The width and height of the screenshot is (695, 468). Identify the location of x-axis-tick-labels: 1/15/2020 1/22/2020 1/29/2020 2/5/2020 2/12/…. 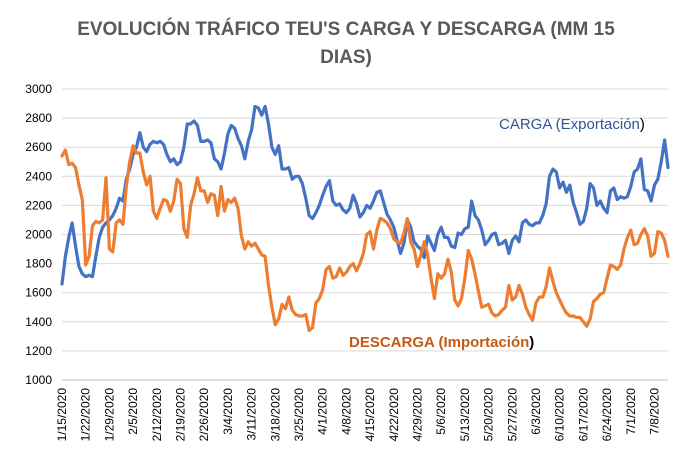
(358, 415).